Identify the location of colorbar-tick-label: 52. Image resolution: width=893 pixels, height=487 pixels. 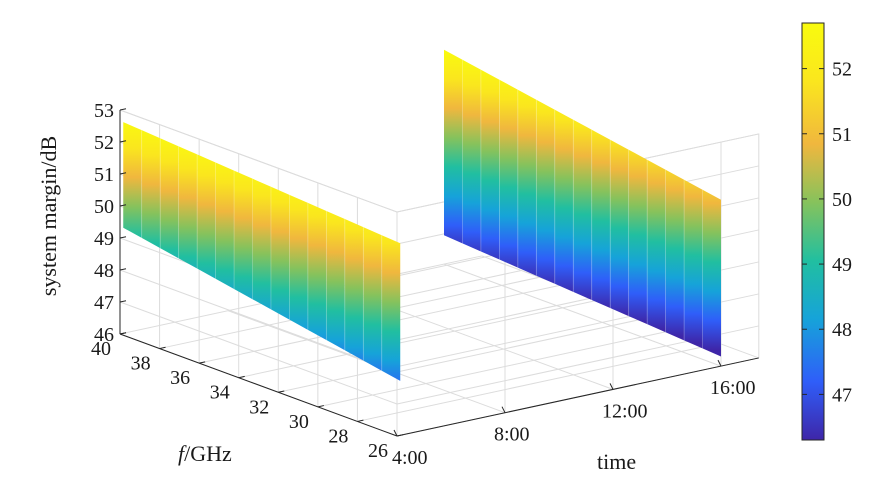
(842, 70).